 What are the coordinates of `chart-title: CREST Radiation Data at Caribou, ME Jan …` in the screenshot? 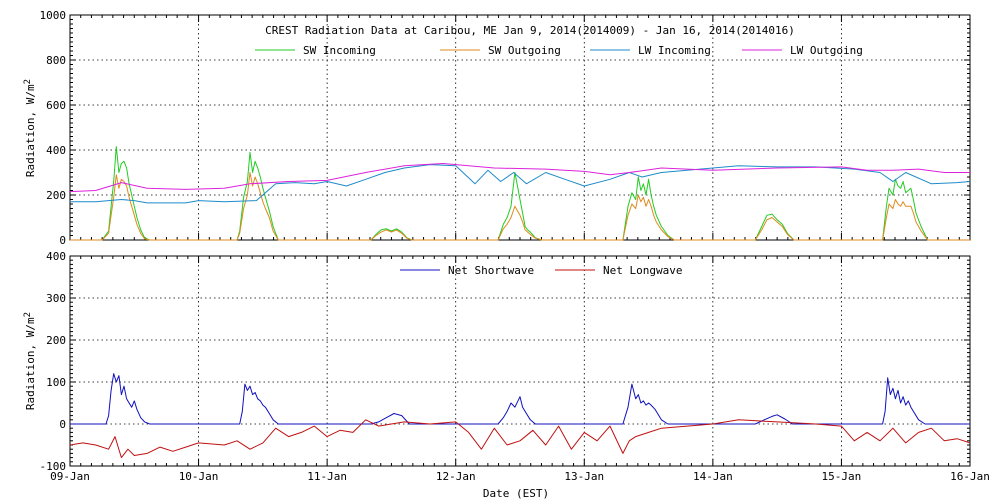 It's located at (530, 30).